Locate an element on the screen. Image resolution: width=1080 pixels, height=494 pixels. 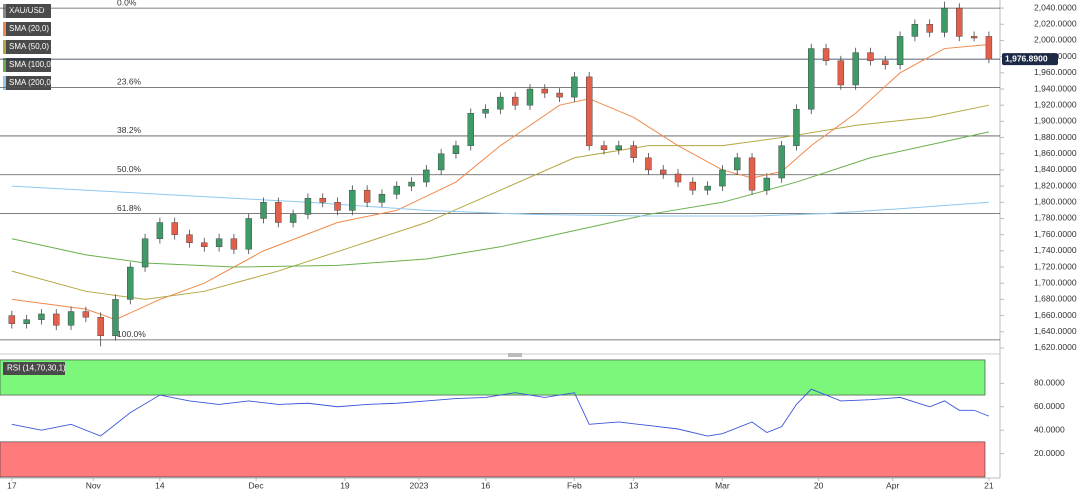
x-tick-label: Dec is located at coordinates (257, 485).